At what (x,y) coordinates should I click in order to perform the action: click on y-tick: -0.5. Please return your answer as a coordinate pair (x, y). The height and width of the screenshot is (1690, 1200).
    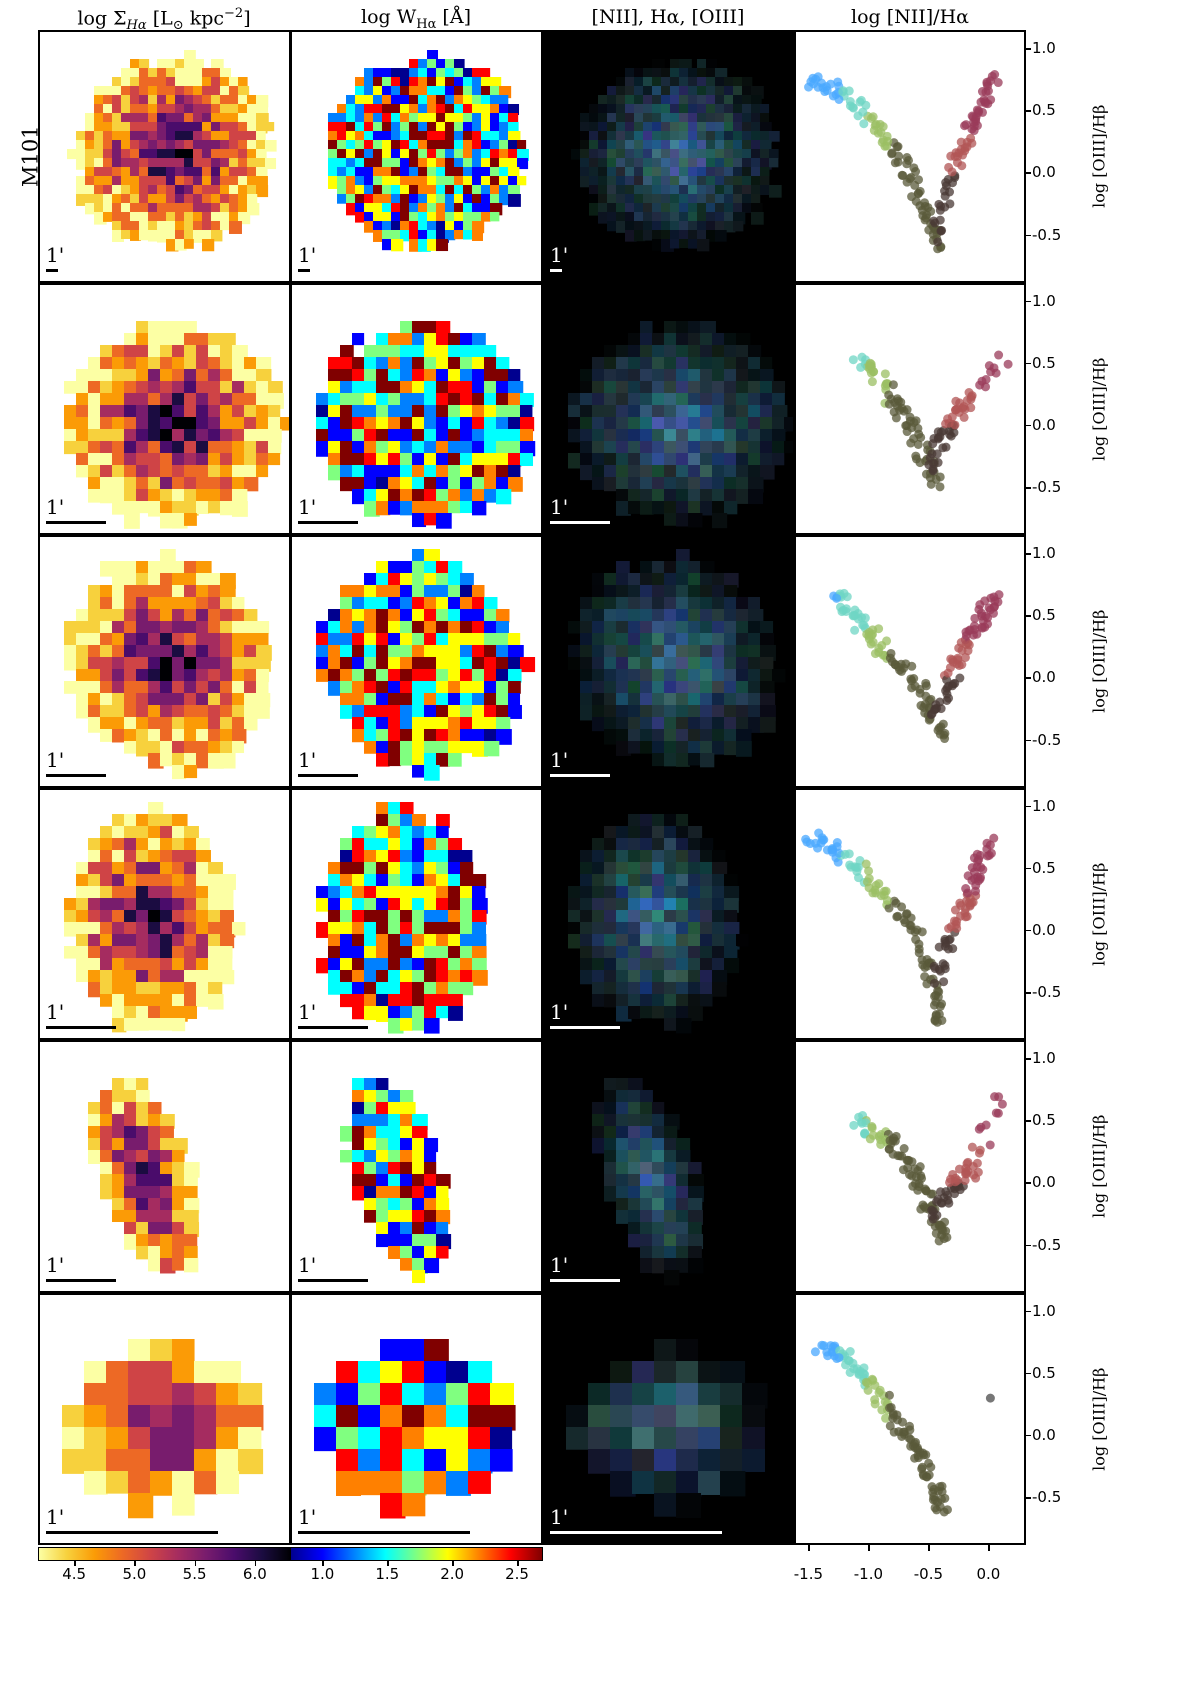
    Looking at the image, I should click on (1047, 1244).